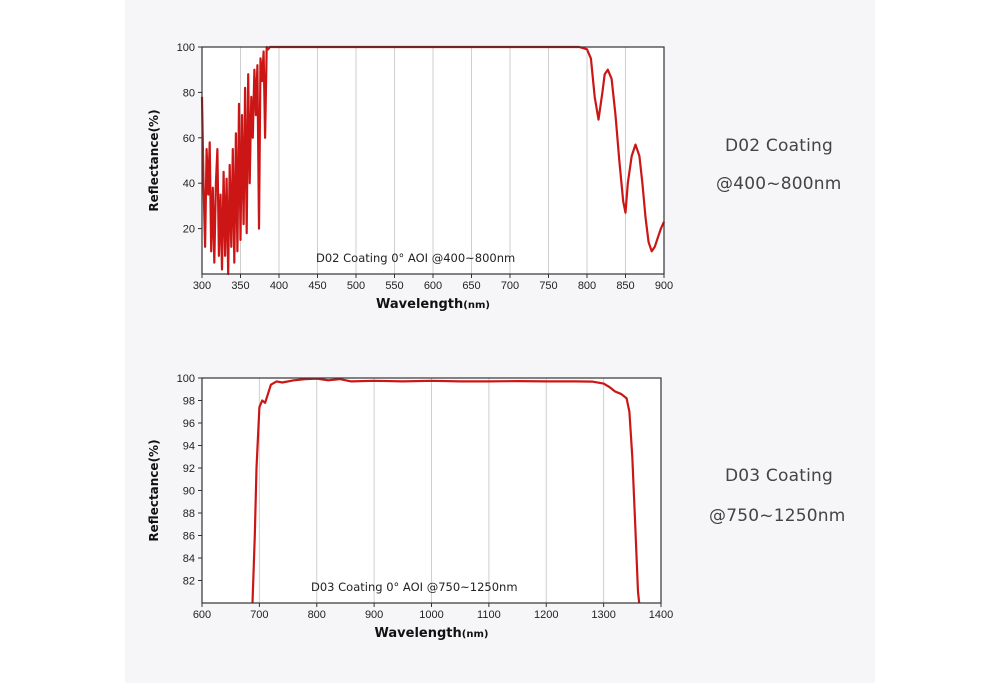  Describe the element at coordinates (777, 516) in the screenshot. I see `d03-side-range: @750~1250nm` at that location.